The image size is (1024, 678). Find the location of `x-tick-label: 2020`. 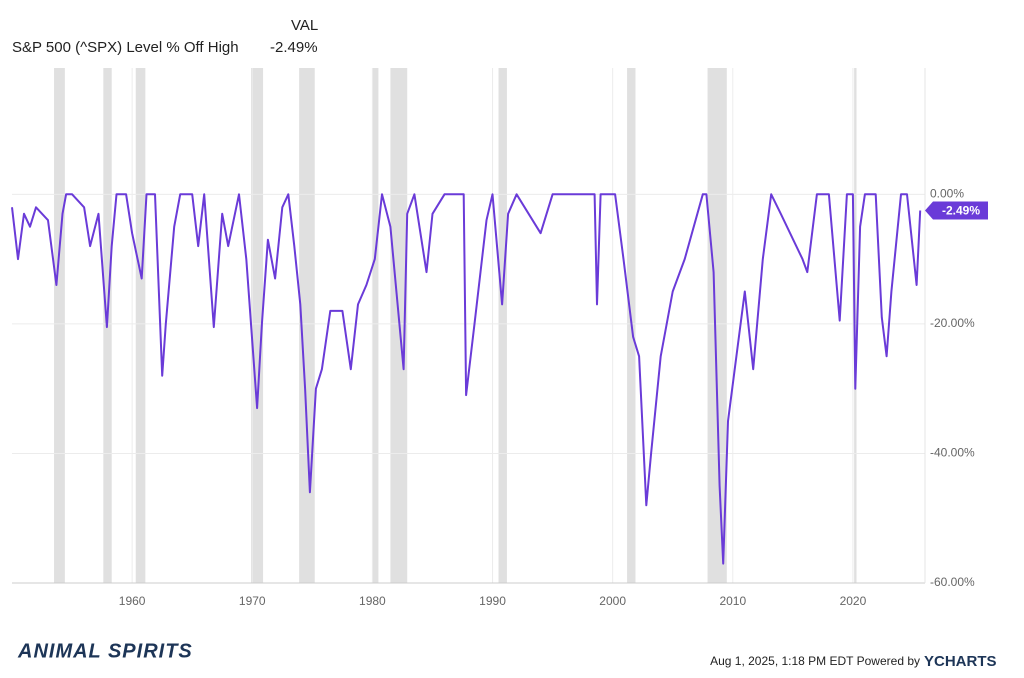

x-tick-label: 2020 is located at coordinates (853, 601).